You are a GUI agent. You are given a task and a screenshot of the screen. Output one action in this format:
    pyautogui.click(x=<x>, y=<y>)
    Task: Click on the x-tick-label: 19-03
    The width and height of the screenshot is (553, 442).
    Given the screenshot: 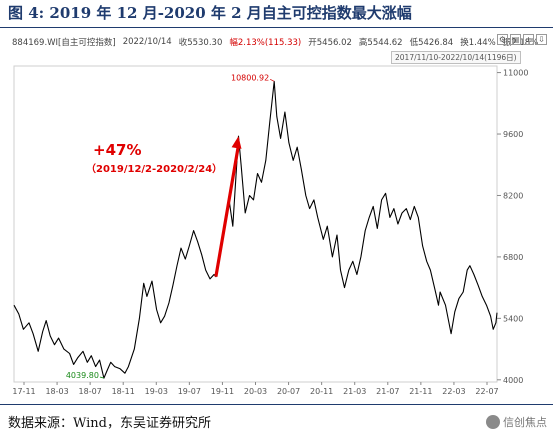 What is the action you would take?
    pyautogui.click(x=156, y=391)
    